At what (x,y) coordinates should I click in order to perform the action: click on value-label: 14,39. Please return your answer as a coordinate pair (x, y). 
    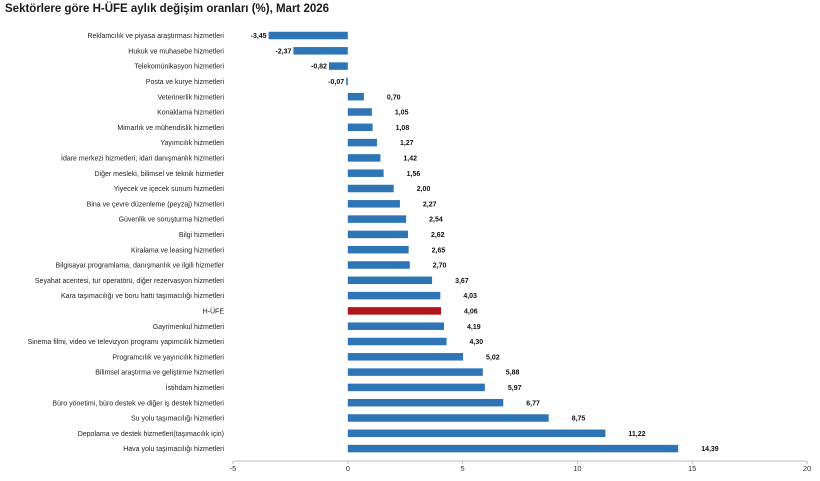
    Looking at the image, I should click on (710, 449).